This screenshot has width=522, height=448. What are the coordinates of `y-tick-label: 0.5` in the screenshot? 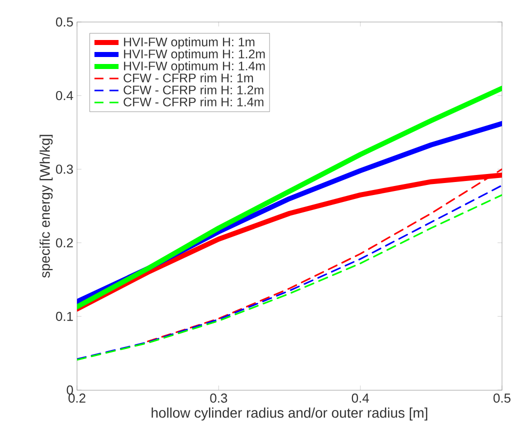 It's located at (64, 22).